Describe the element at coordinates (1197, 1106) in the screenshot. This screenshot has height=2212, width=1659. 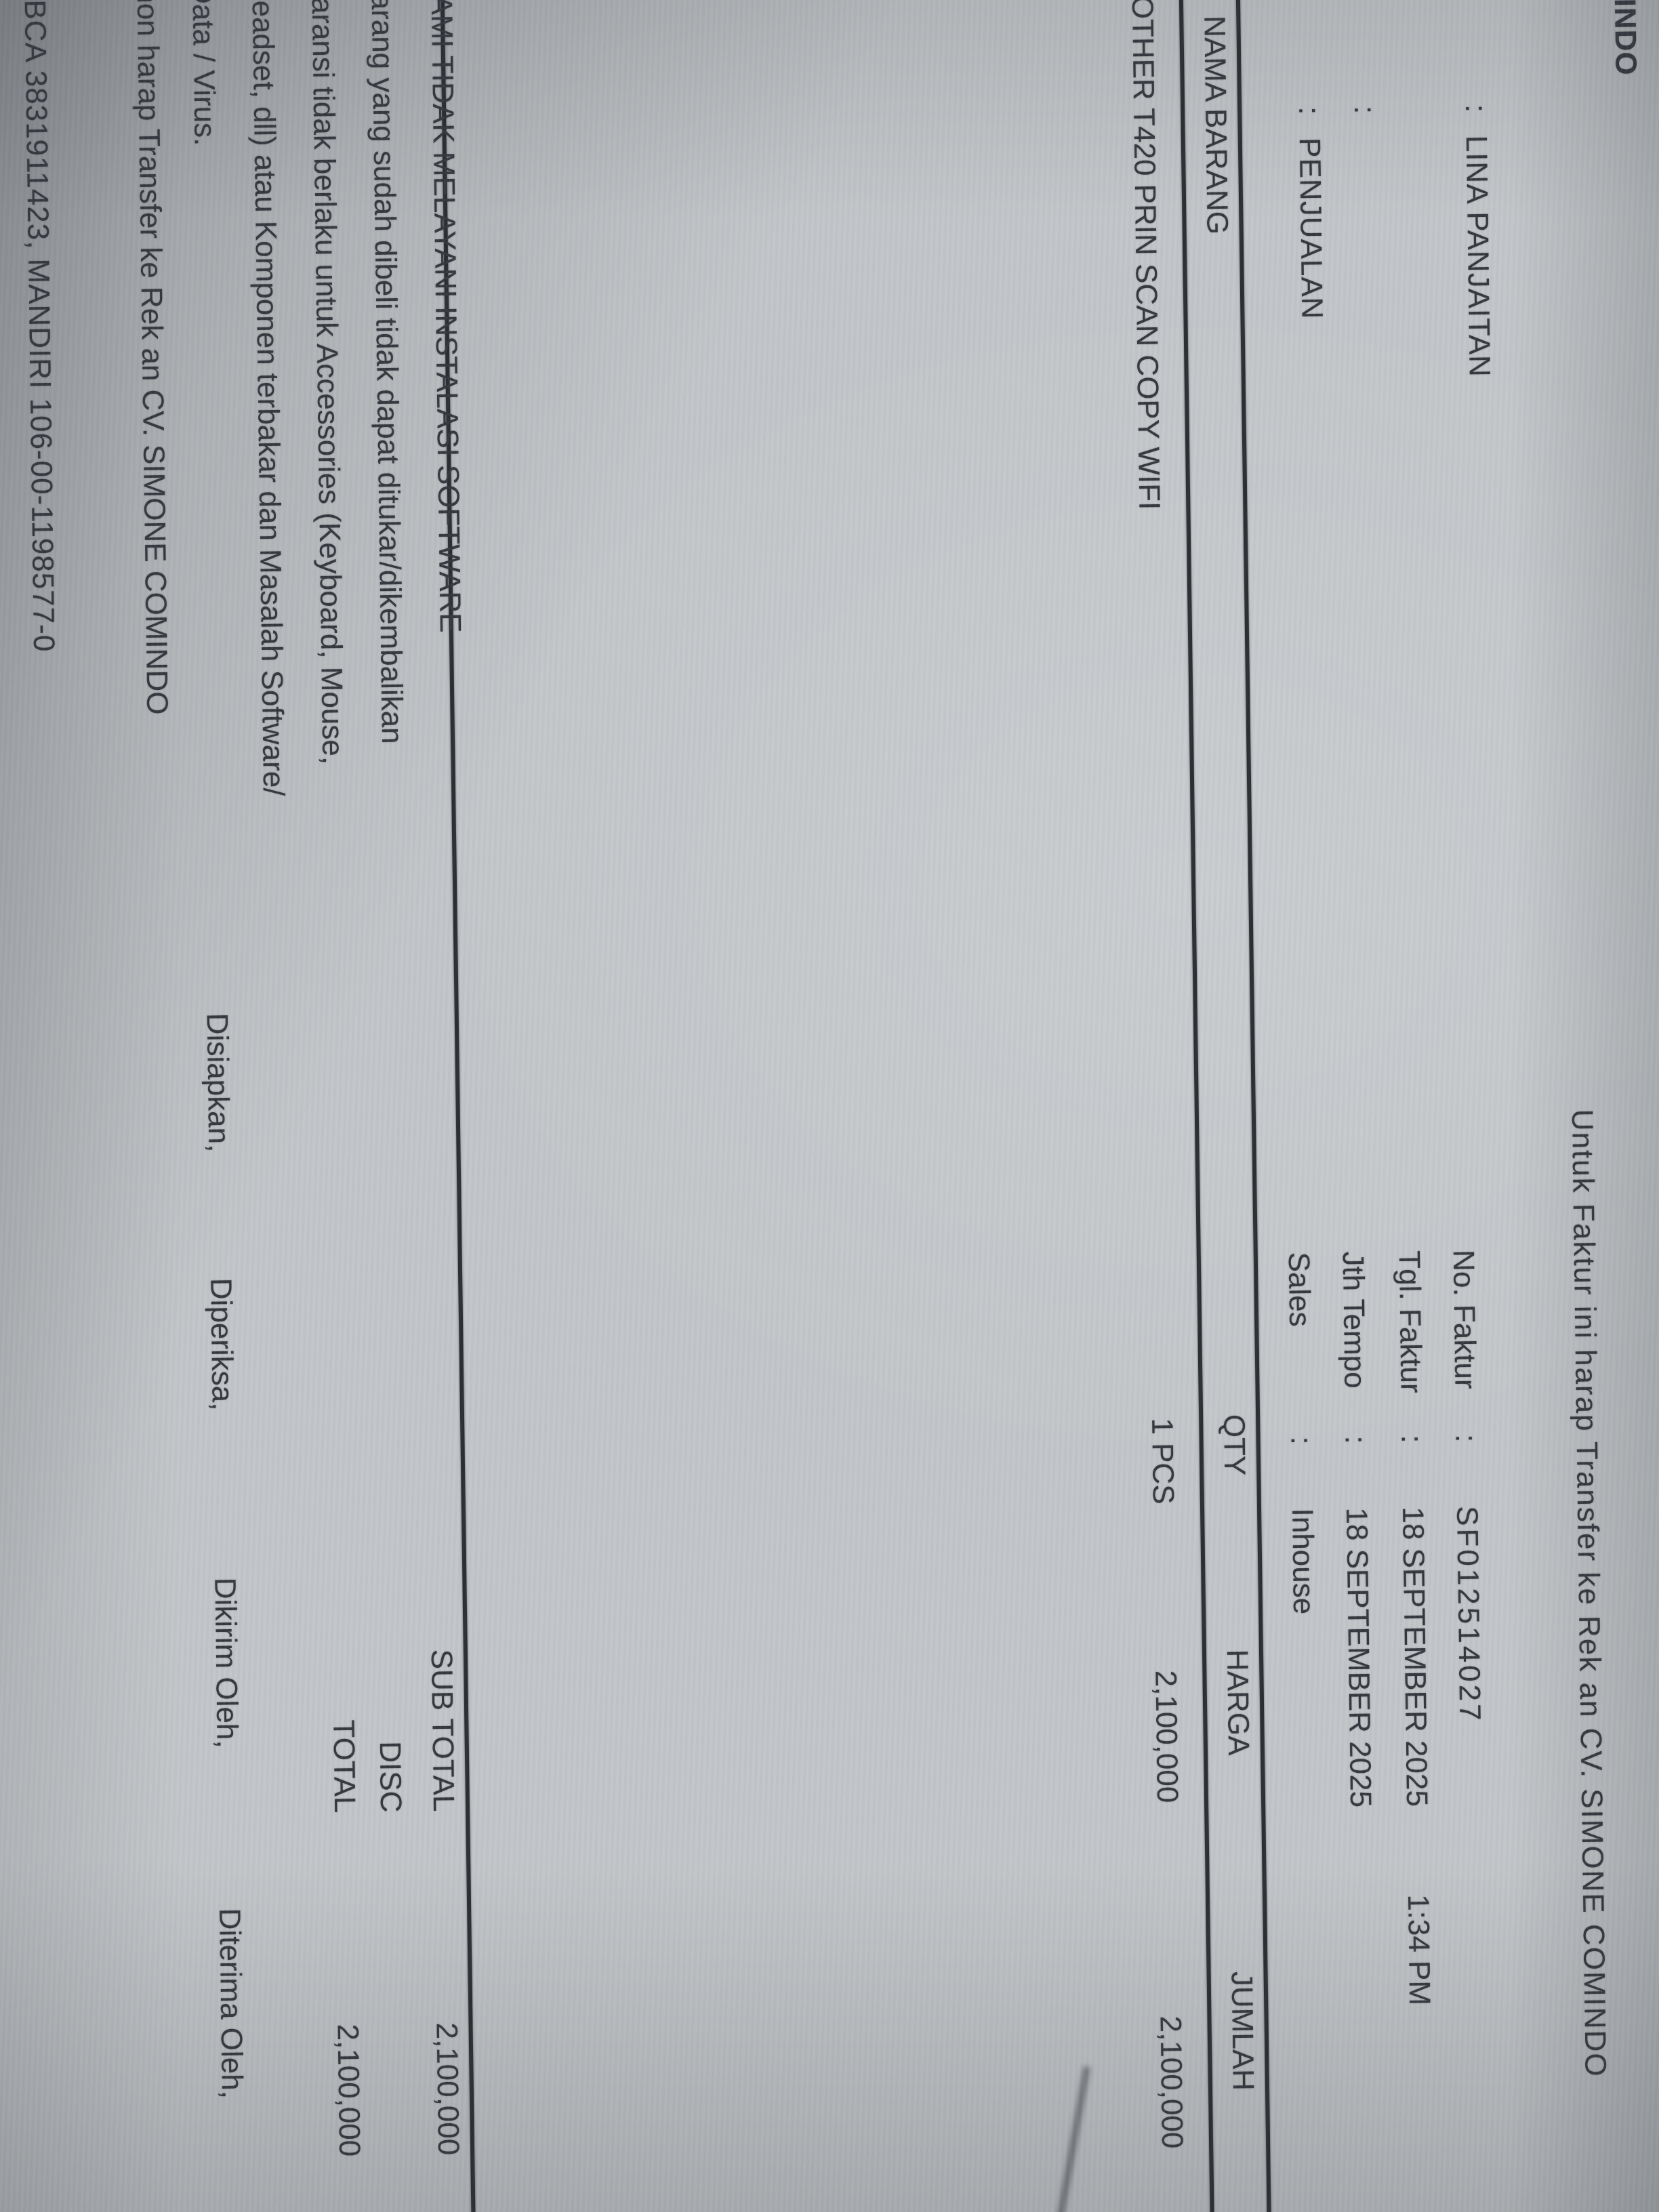
I see `table-header-bottom-border` at that location.